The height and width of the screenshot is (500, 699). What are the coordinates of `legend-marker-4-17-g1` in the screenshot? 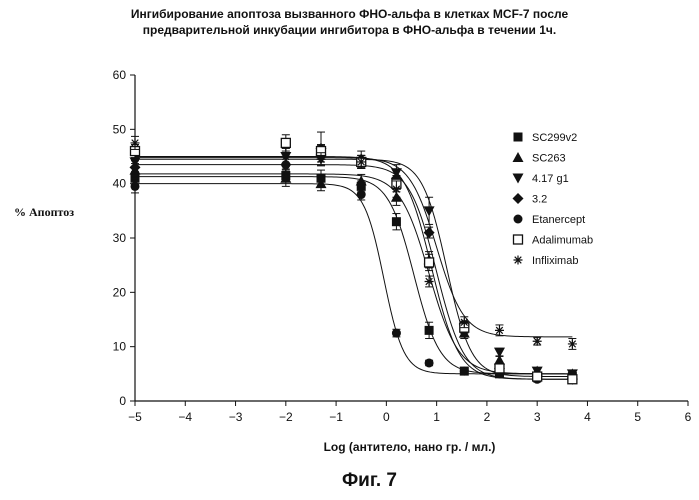 It's located at (518, 178).